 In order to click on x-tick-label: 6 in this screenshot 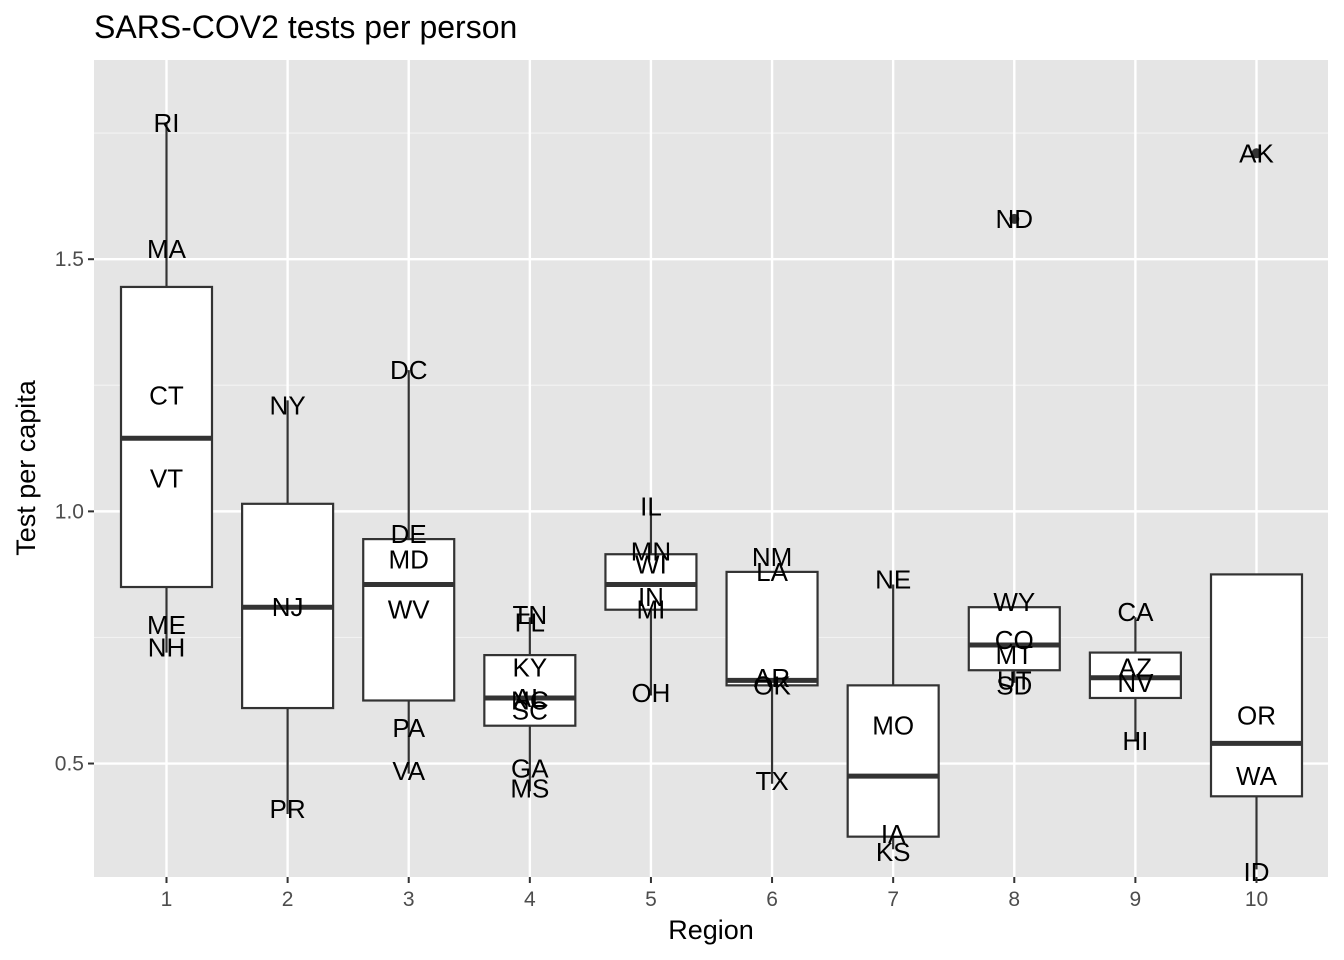, I will do `click(772, 899)`.